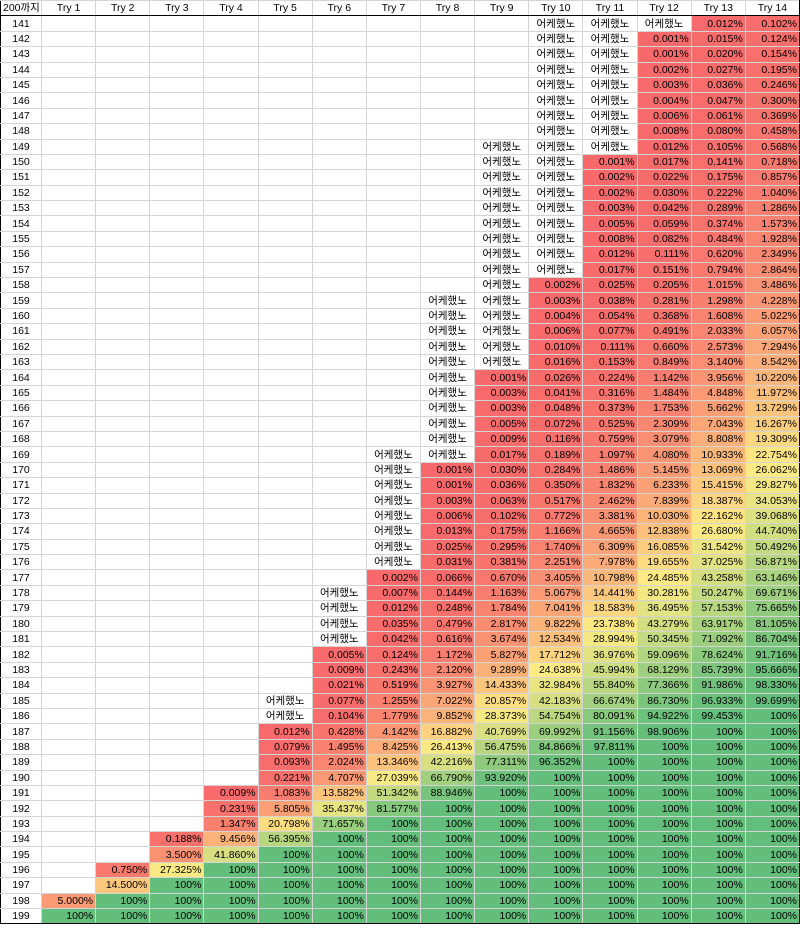  What do you see at coordinates (556, 516) in the screenshot?
I see `percent-cell: 0.772%` at bounding box center [556, 516].